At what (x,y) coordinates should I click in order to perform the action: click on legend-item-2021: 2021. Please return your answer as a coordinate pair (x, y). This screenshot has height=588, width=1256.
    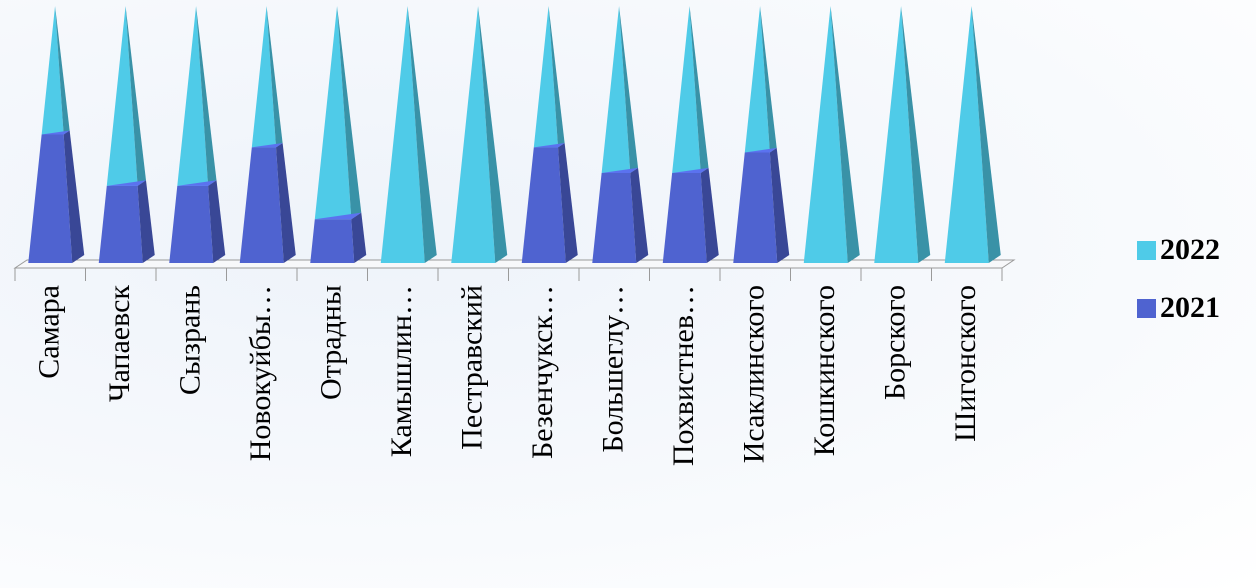
    Looking at the image, I should click on (1196, 308).